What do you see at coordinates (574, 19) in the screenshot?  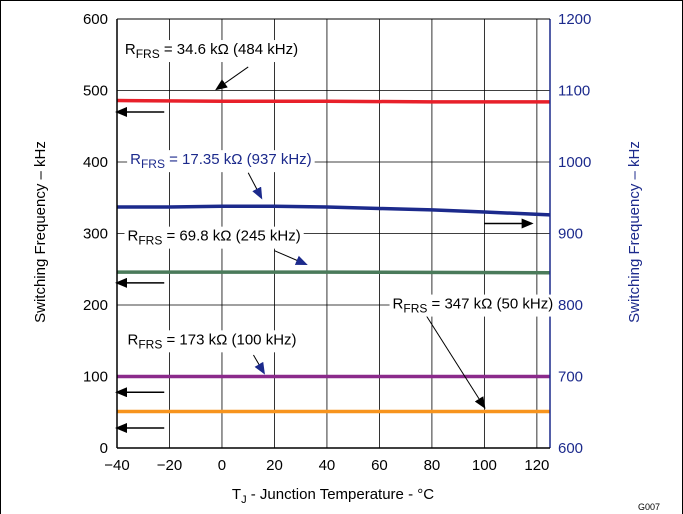 I see `y-right-tick-label: 1200` at bounding box center [574, 19].